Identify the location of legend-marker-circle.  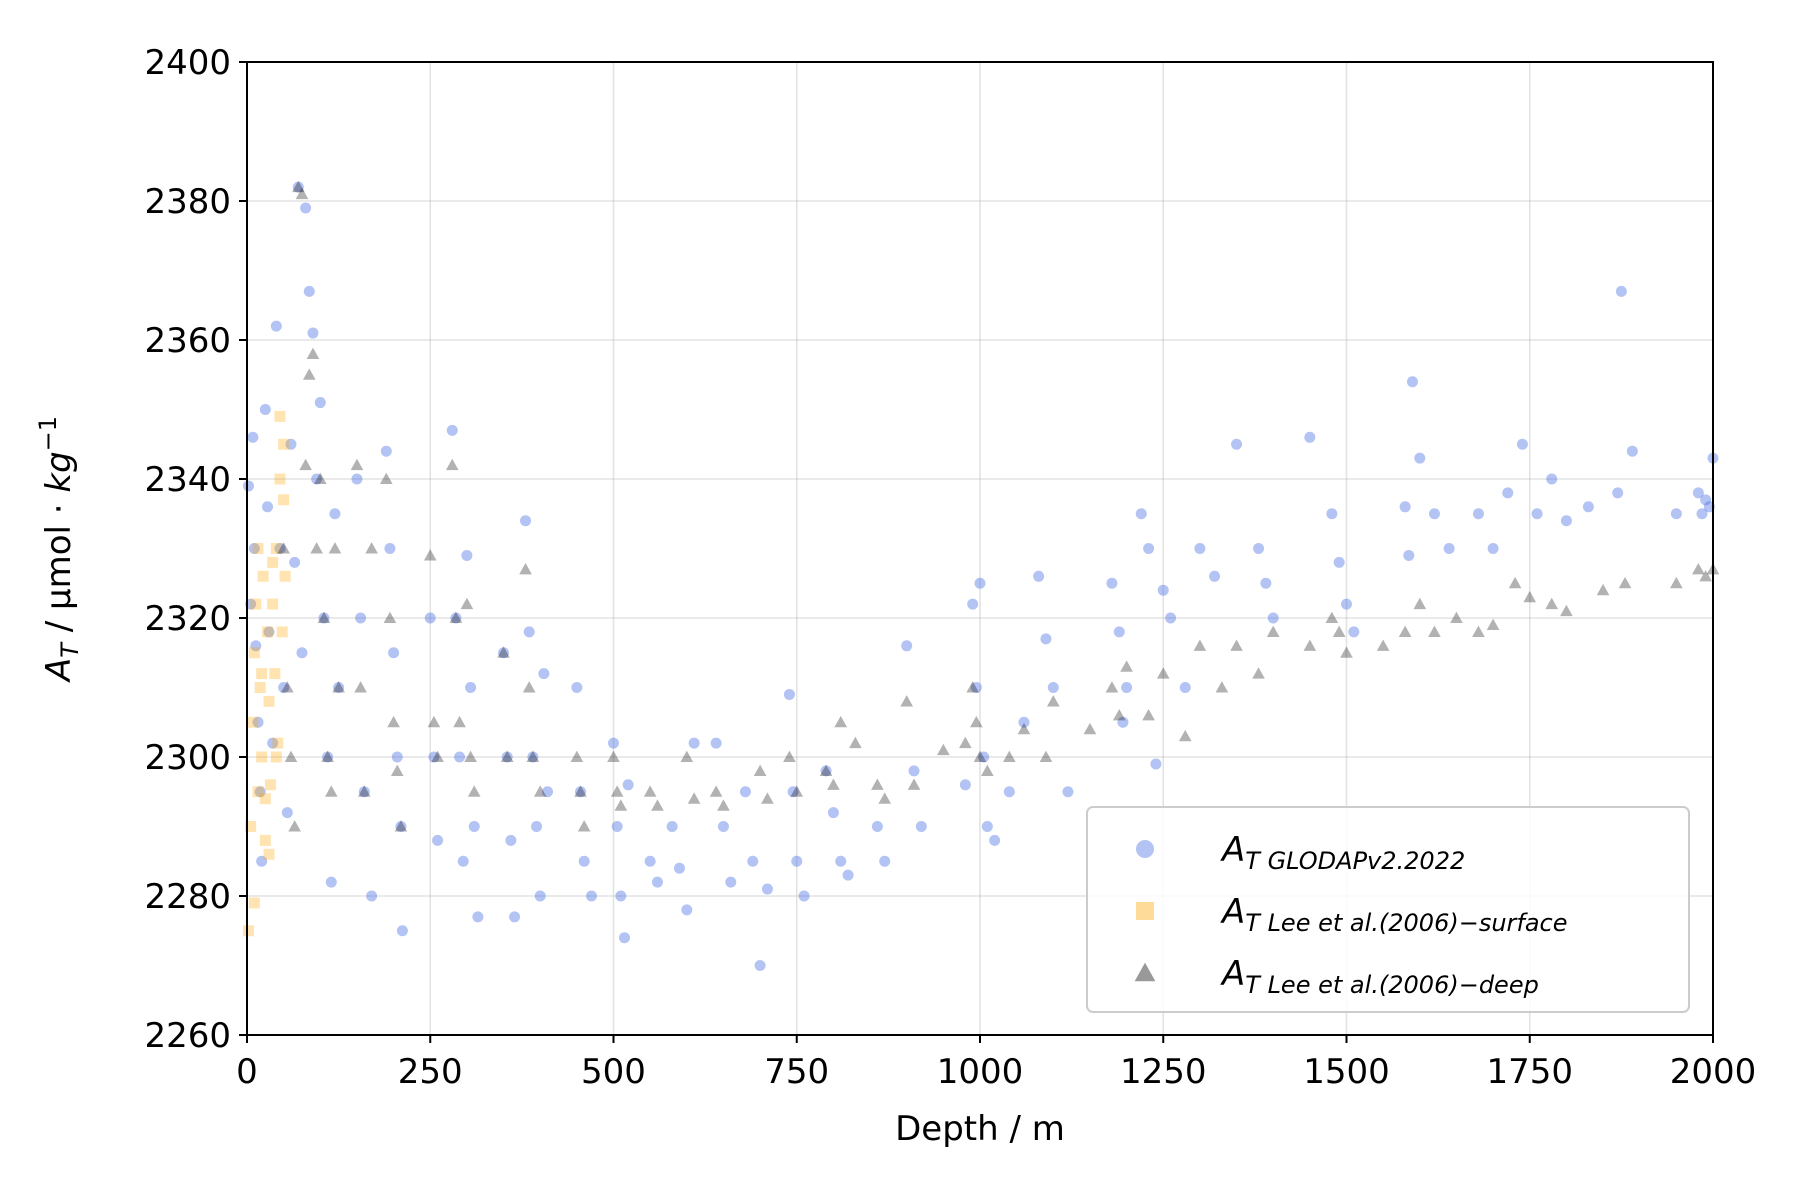
(1145, 849).